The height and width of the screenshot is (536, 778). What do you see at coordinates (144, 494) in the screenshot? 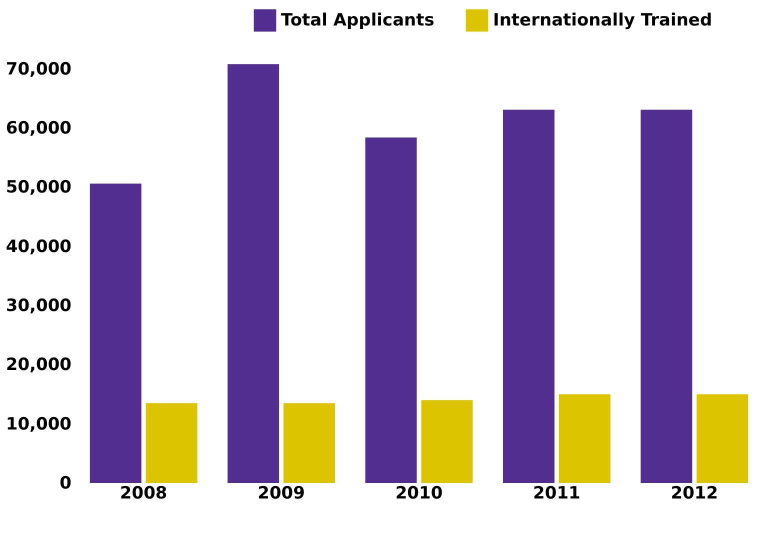
I see `x-tick-label: 2008` at bounding box center [144, 494].